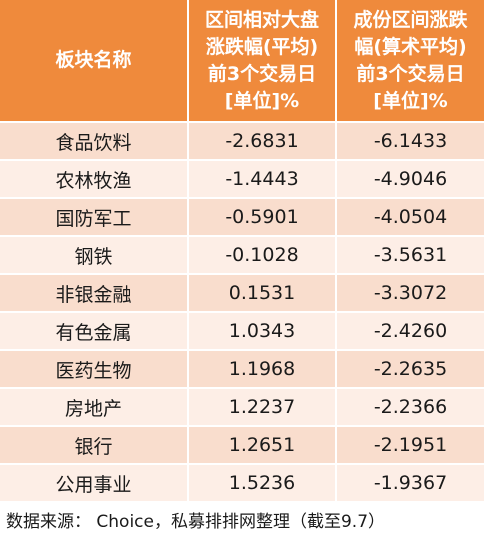  Describe the element at coordinates (94, 179) in the screenshot. I see `sector-name-cell: 农林牧渔` at that location.